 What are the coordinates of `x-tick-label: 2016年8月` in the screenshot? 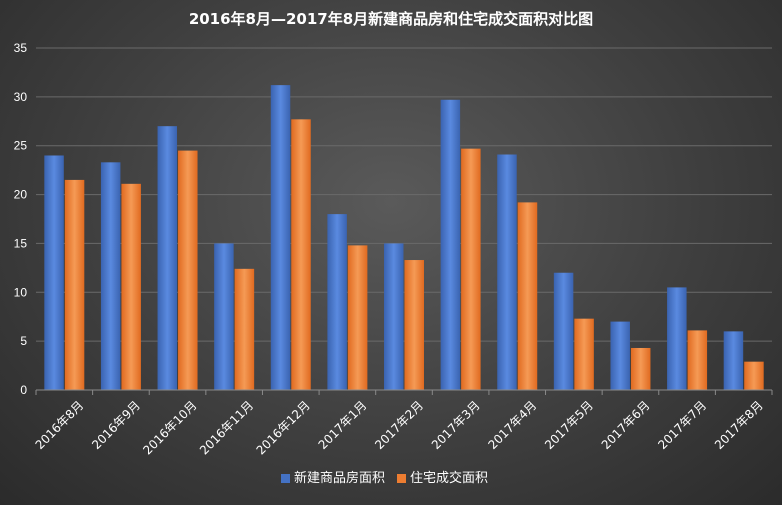 It's located at (60, 425).